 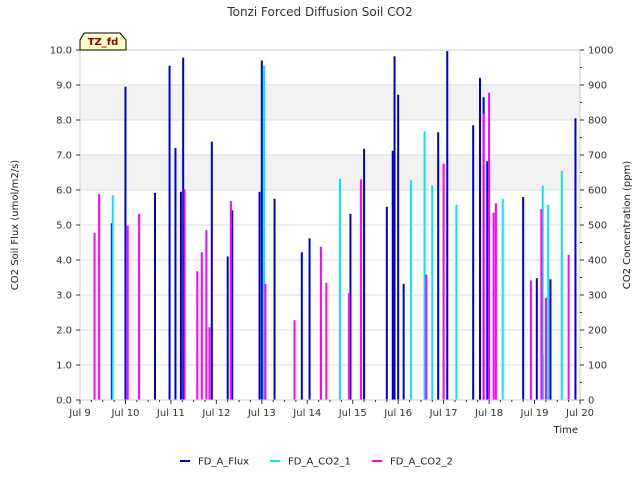 What do you see at coordinates (352, 413) in the screenshot?
I see `x-tick-label: Jul 15` at bounding box center [352, 413].